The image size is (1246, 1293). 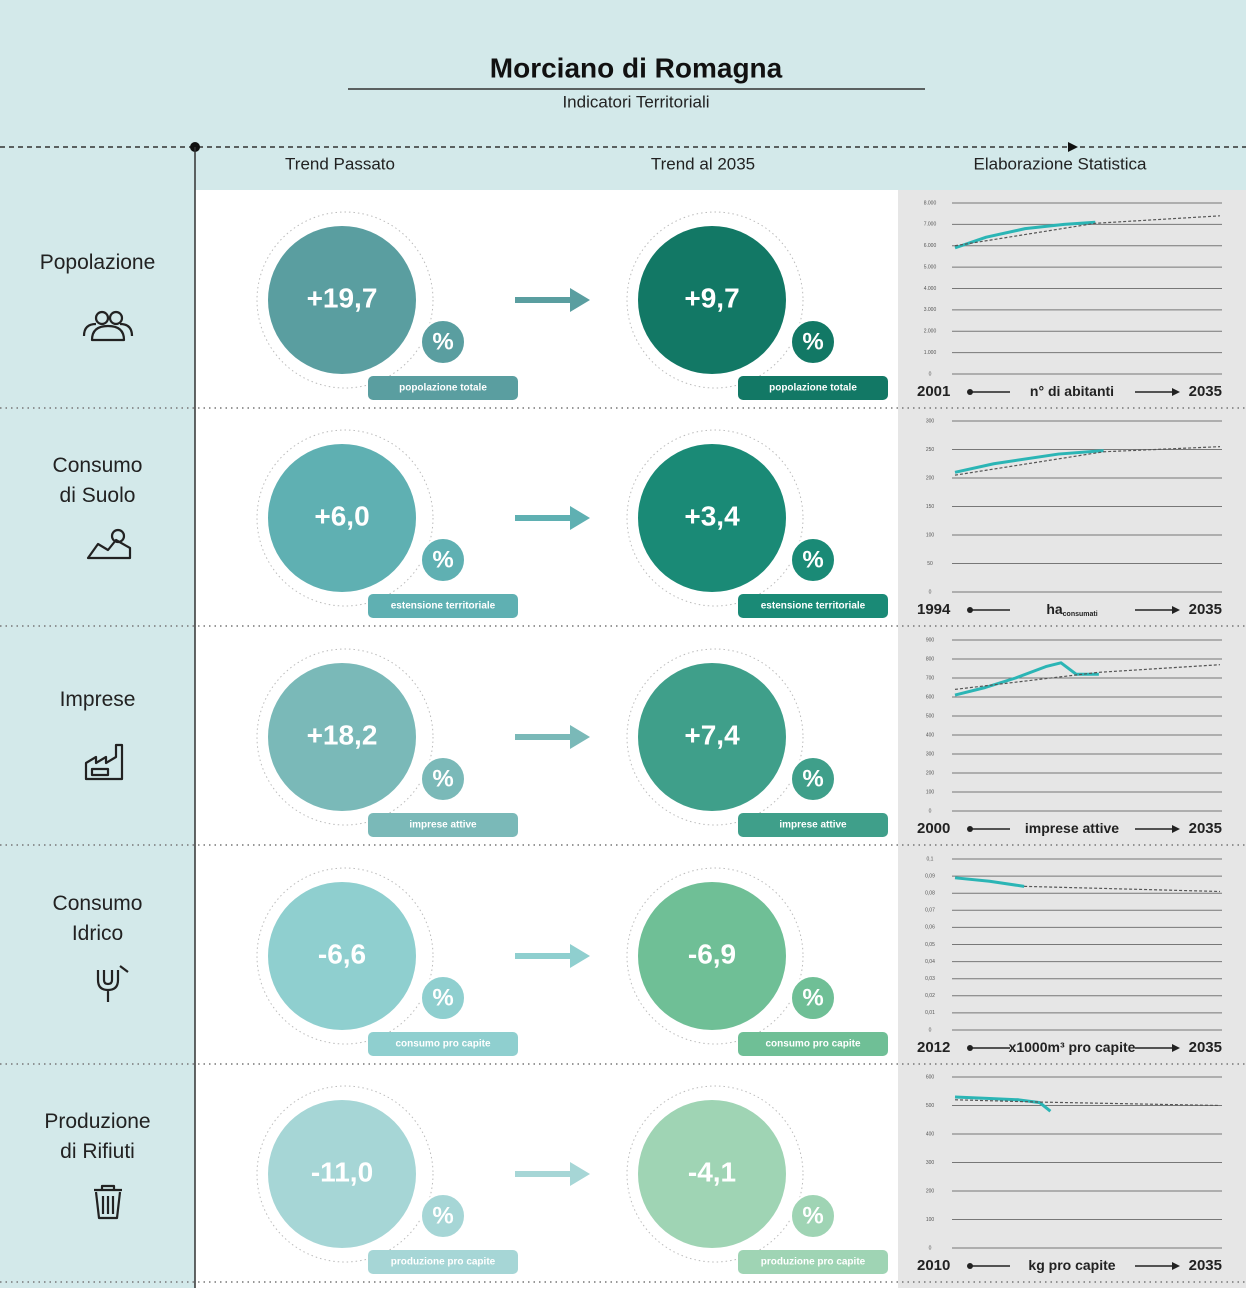 What do you see at coordinates (930, 1013) in the screenshot?
I see `y-tick-label: 0,01` at bounding box center [930, 1013].